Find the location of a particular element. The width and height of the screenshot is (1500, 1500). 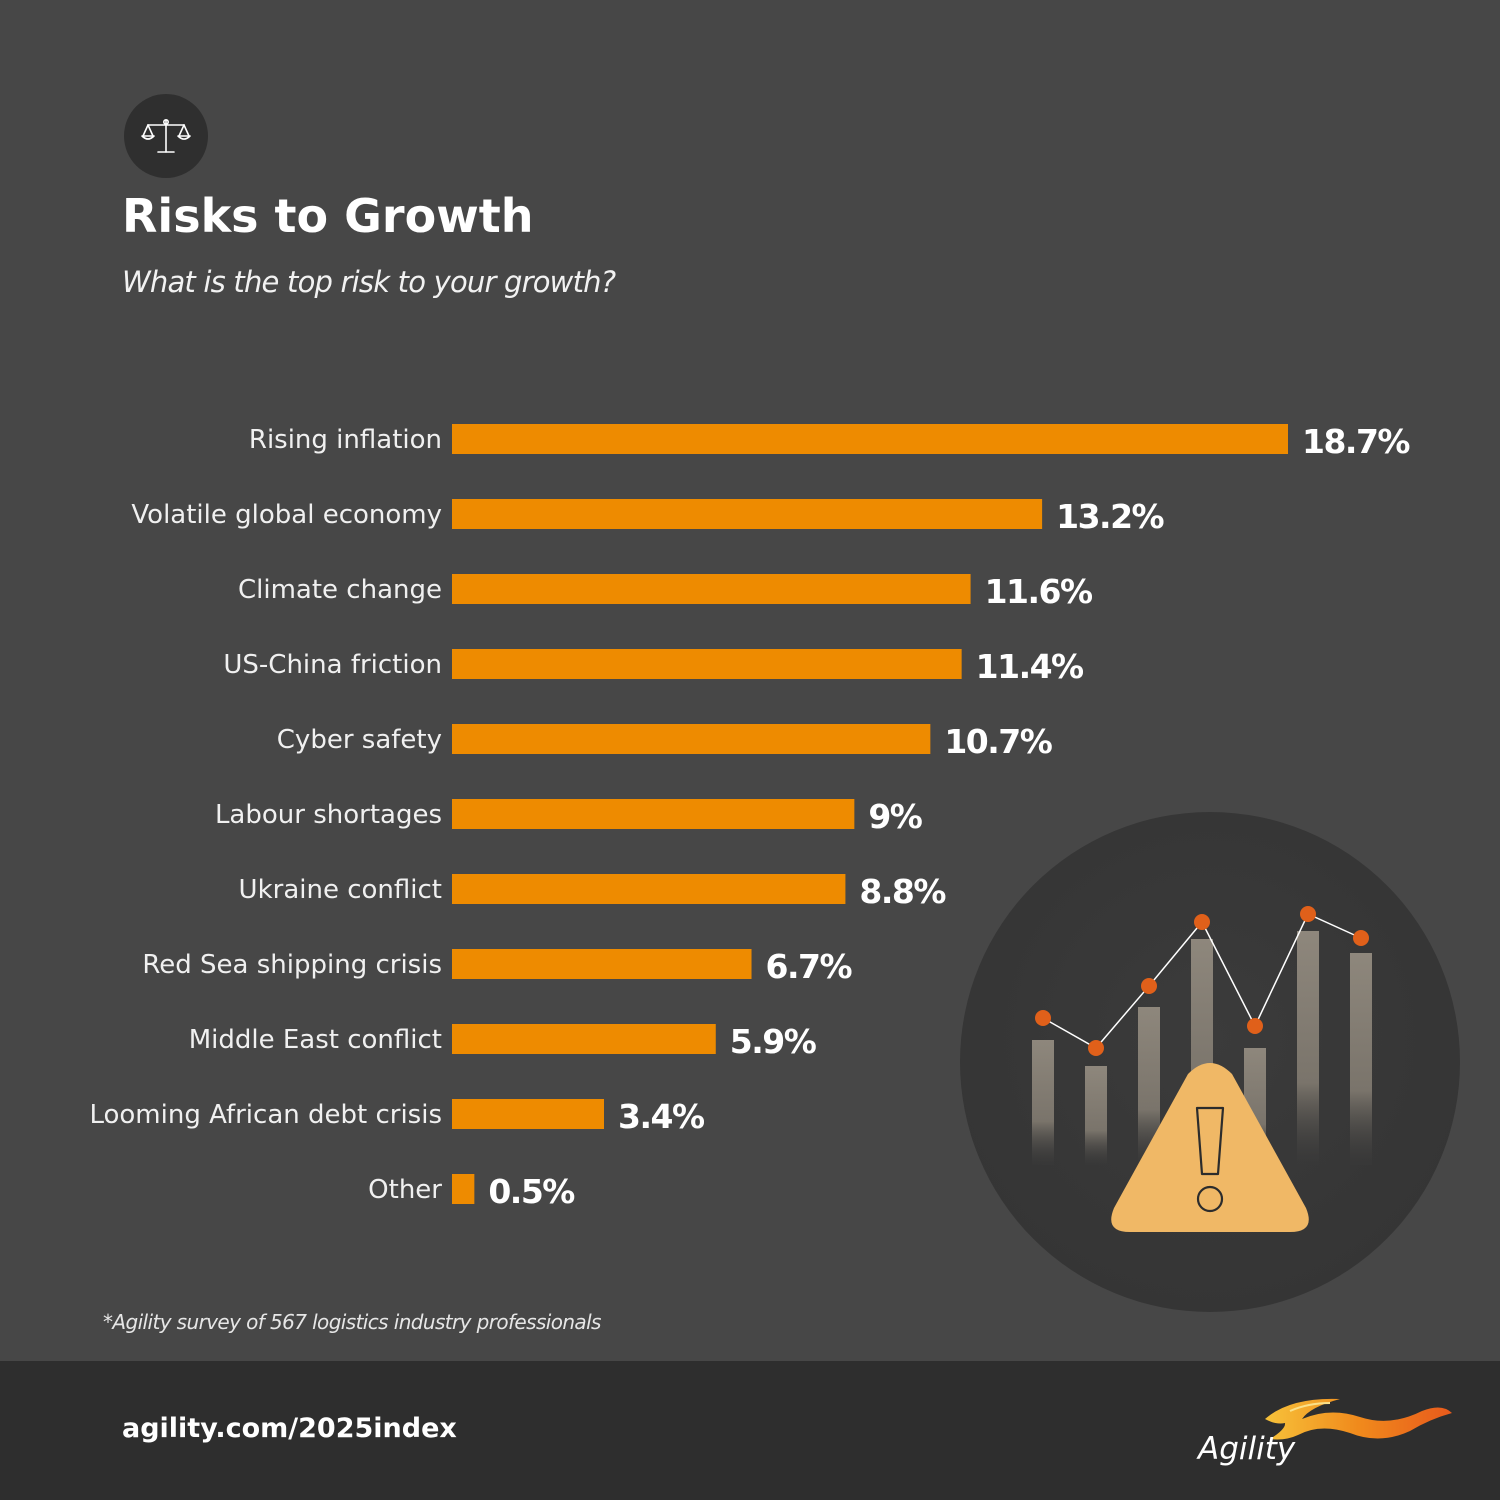

category-label: Red Sea shipping crisis is located at coordinates (292, 965).